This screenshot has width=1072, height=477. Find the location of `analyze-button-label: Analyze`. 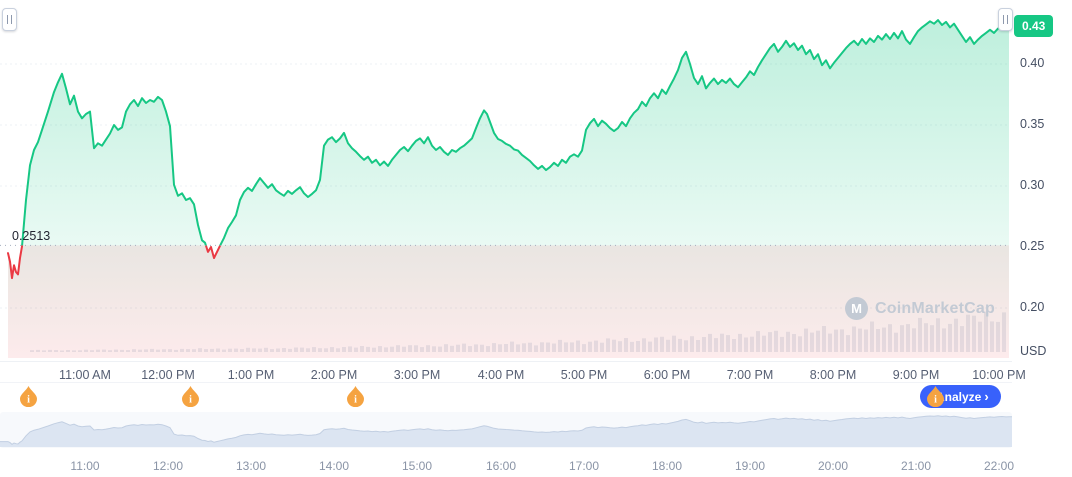

analyze-button-label: Analyze is located at coordinates (959, 396).